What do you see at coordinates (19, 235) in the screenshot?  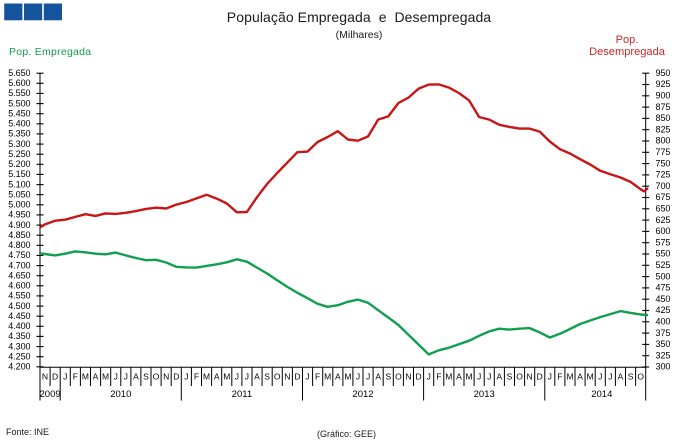 I see `svg-text: 4.850` at bounding box center [19, 235].